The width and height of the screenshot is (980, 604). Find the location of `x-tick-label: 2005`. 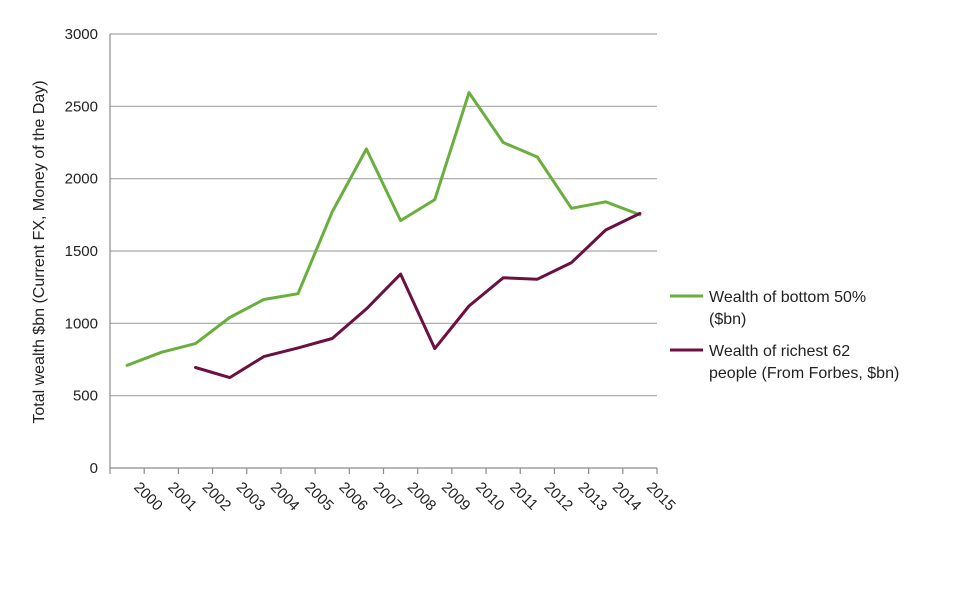

x-tick-label: 2005 is located at coordinates (319, 497).